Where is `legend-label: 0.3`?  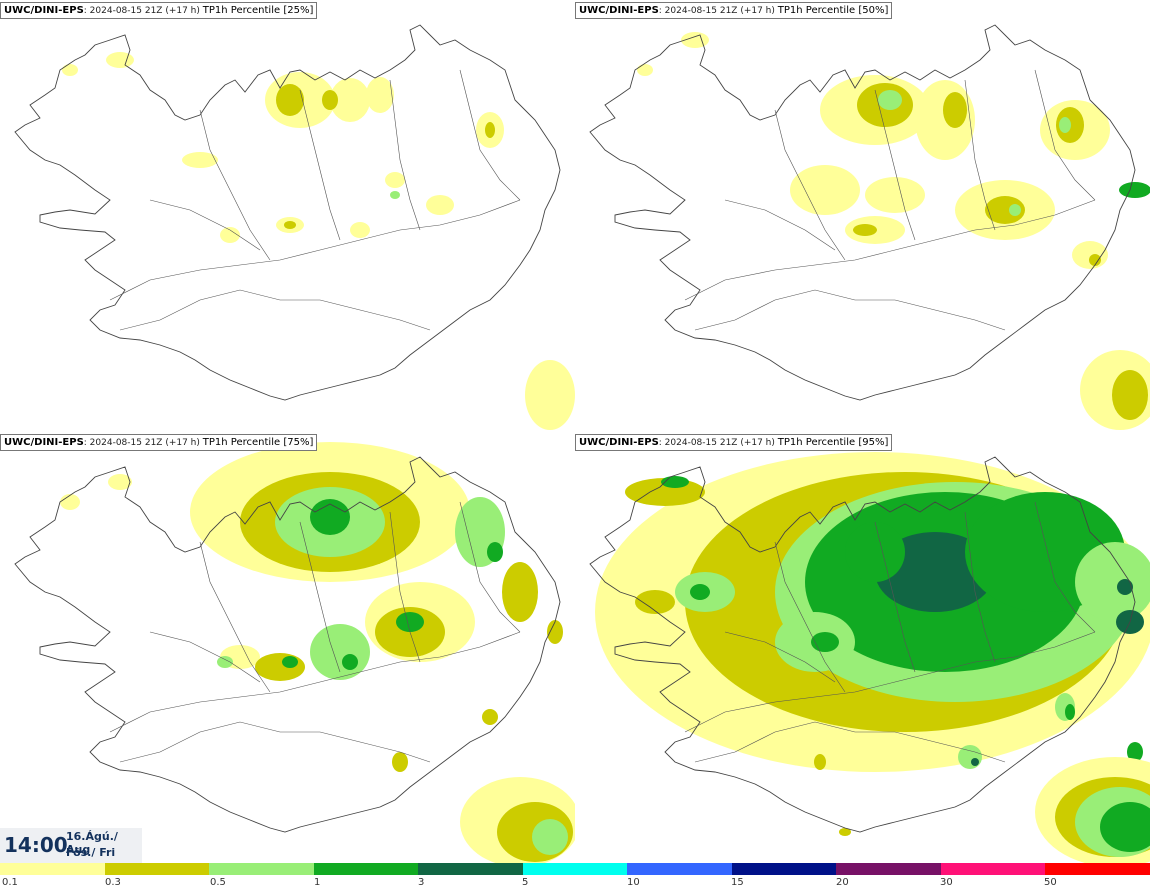 legend-label: 0.3 is located at coordinates (113, 882).